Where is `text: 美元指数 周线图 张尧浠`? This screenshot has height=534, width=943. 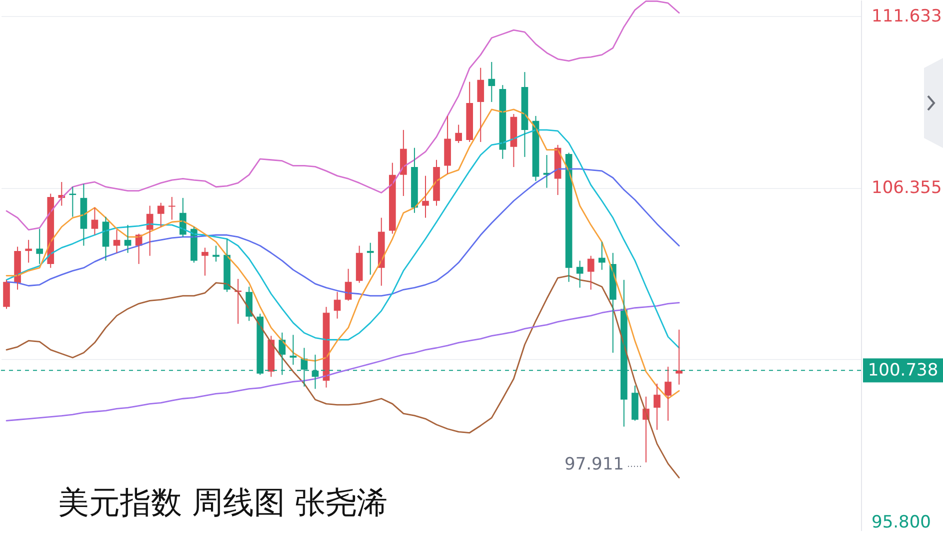 text: 美元指数 周线图 张尧浠 is located at coordinates (223, 503).